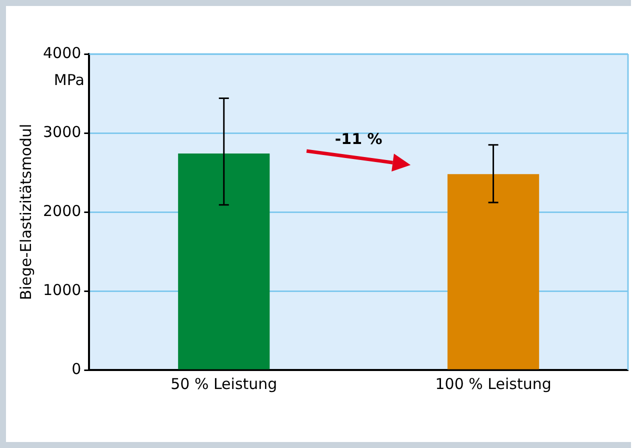 This screenshot has height=448, width=637. Describe the element at coordinates (493, 383) in the screenshot. I see `x-tick-label: 100 % Leistung` at that location.